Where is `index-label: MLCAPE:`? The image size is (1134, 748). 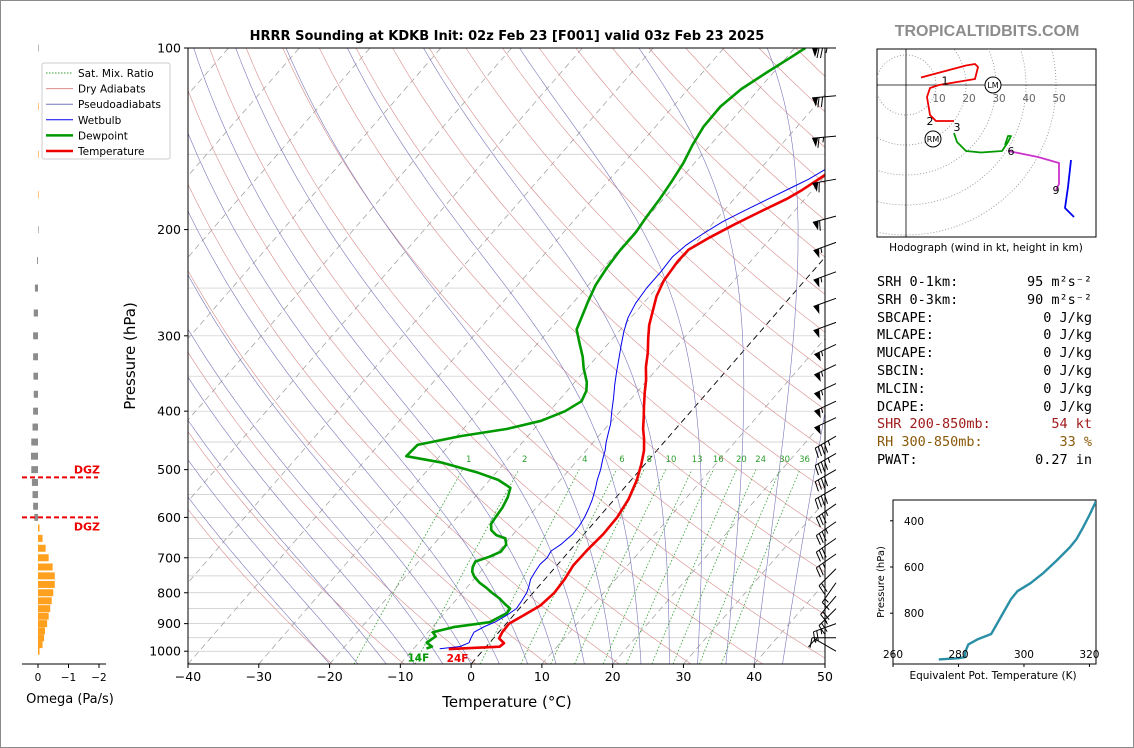 index-label: MLCAPE: is located at coordinates (905, 335).